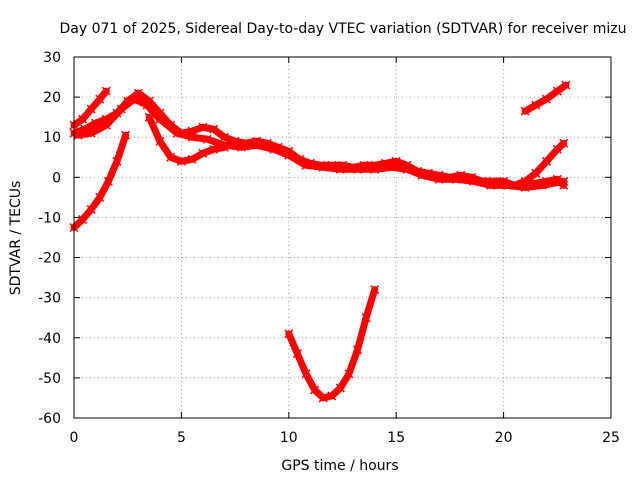 This screenshot has height=480, width=640. Describe the element at coordinates (539, 164) in the screenshot. I see `series-late-rise-arc` at that location.